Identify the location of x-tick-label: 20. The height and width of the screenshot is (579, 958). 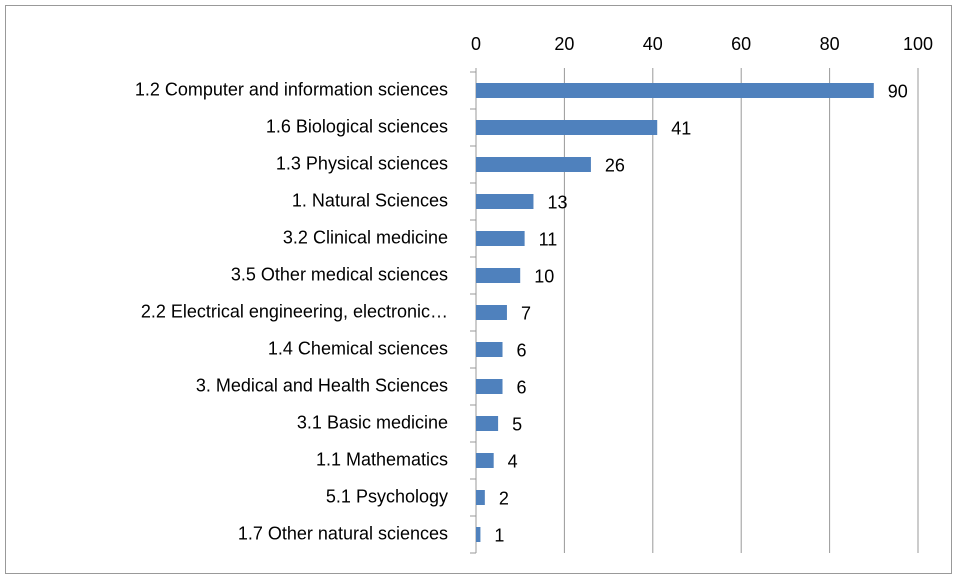
(564, 44).